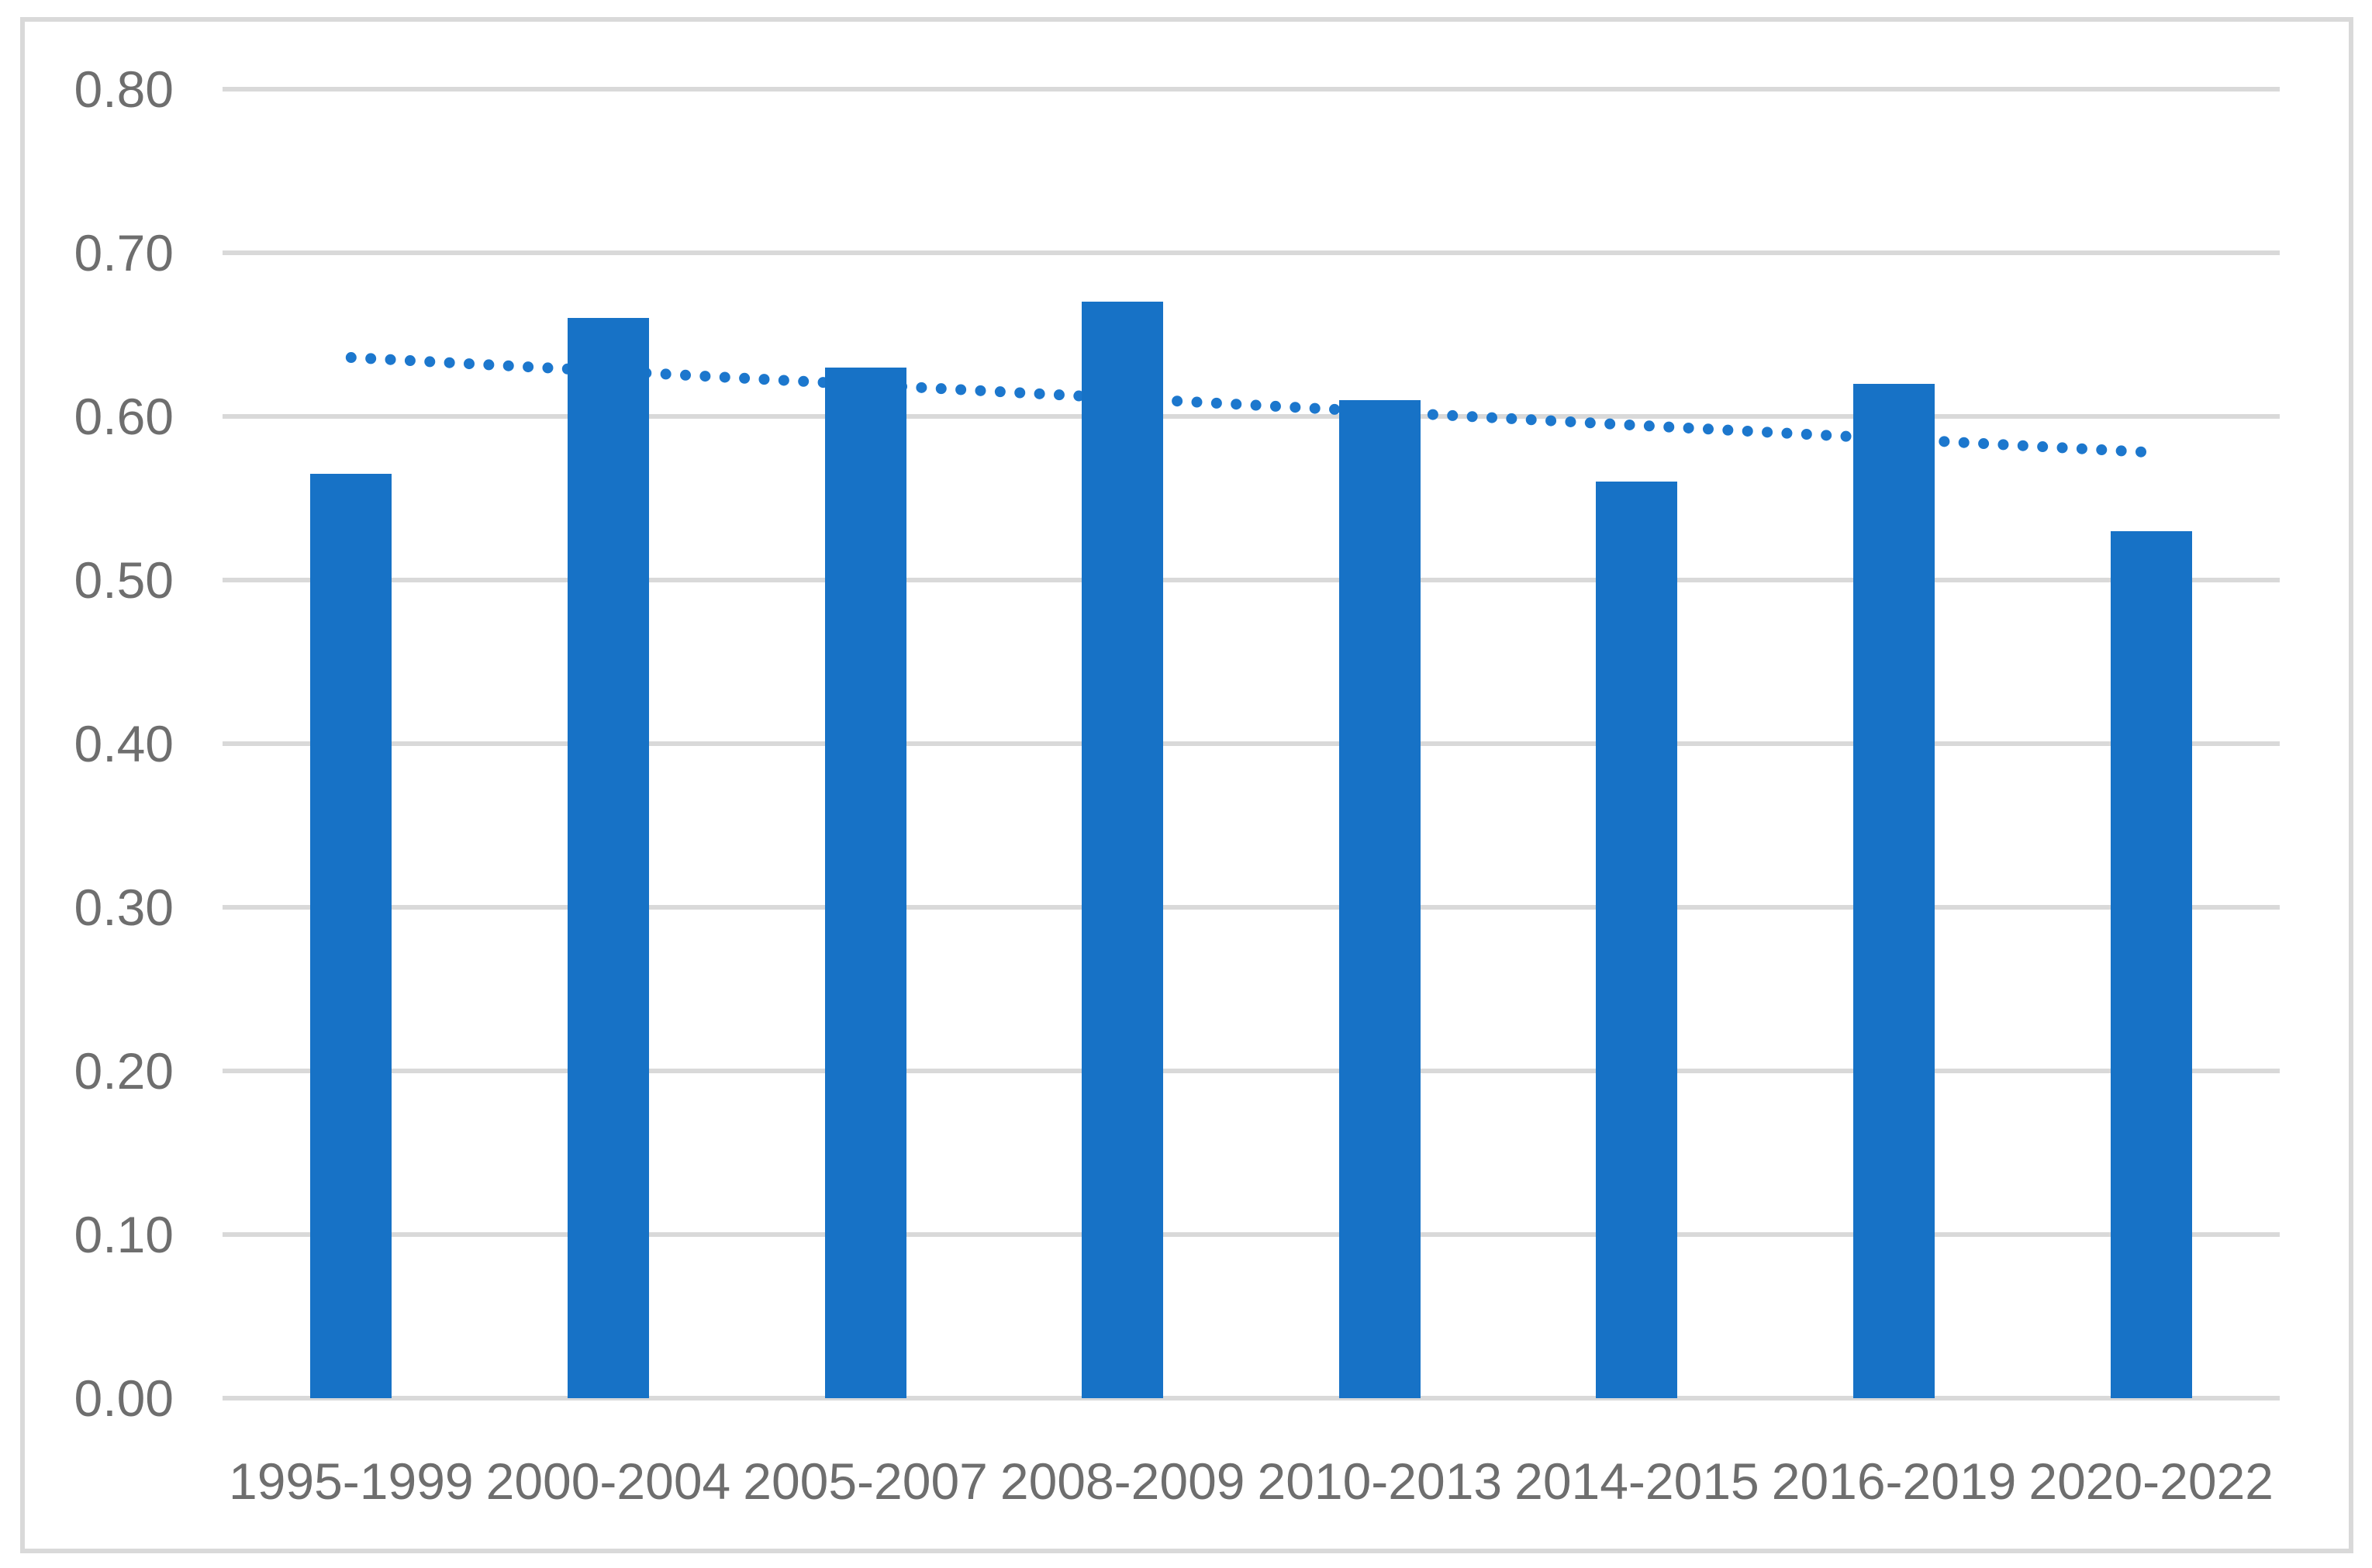 The height and width of the screenshot is (1568, 2372). I want to click on x-tick-label: 2008-2009, so click(1122, 1481).